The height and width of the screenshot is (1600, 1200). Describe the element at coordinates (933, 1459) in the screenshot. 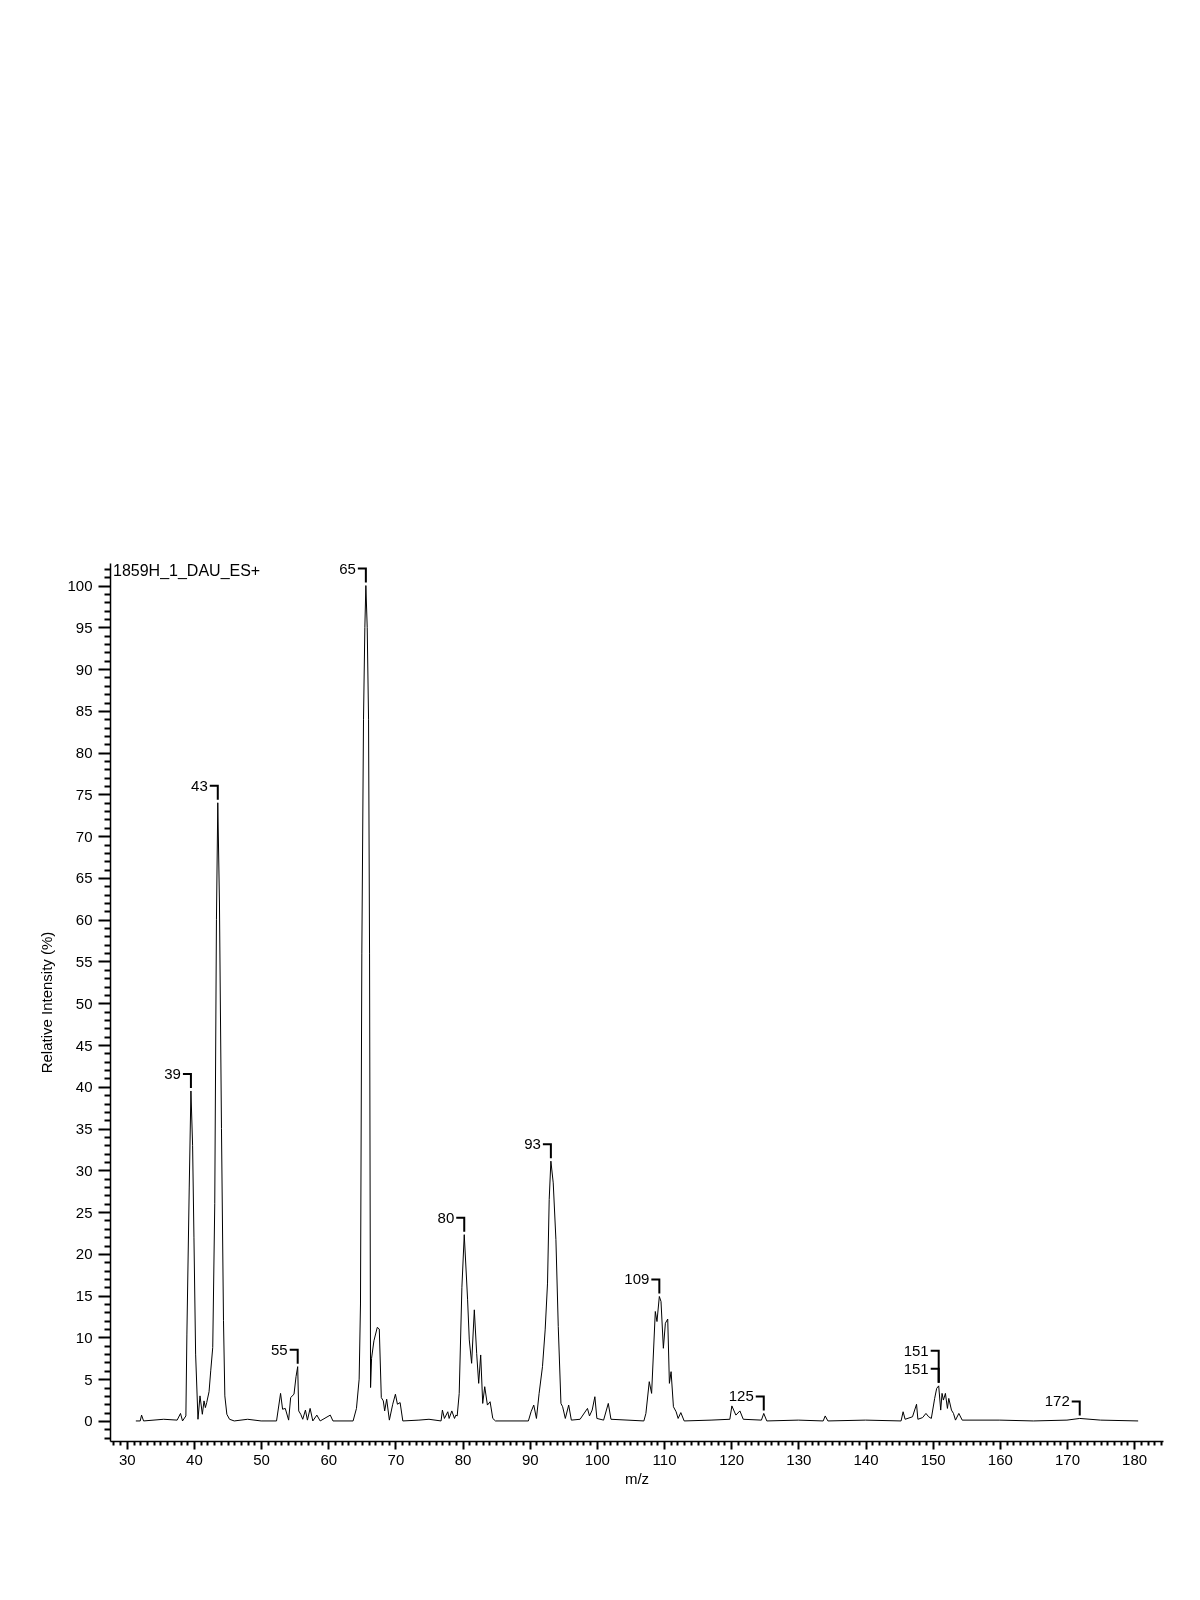

I see `x-tick-label: 150` at that location.